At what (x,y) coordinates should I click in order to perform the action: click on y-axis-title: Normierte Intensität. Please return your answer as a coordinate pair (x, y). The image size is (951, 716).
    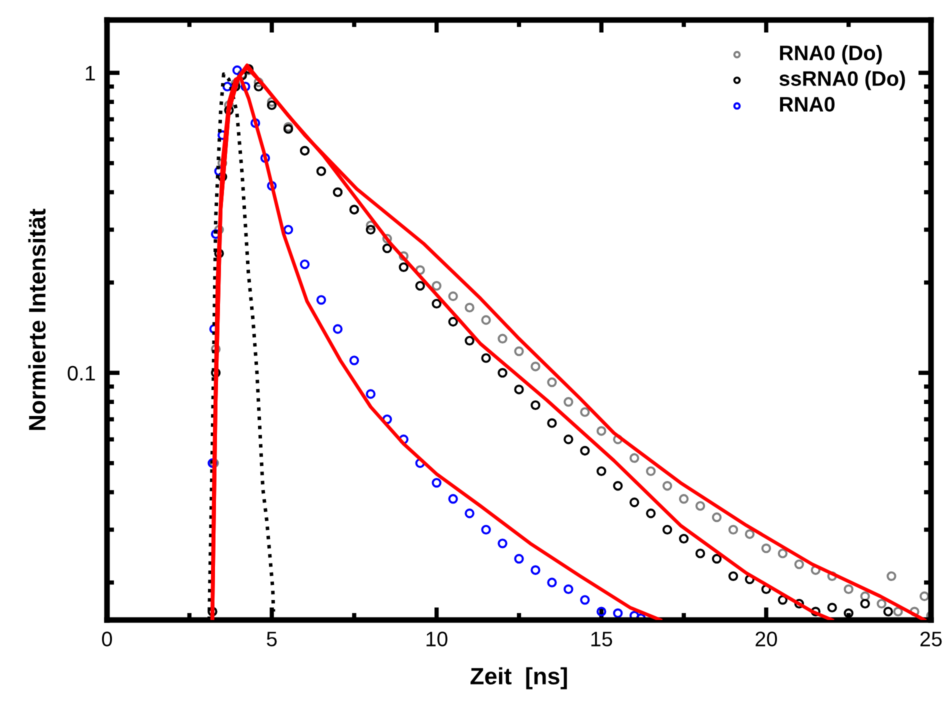
    Looking at the image, I should click on (37, 319).